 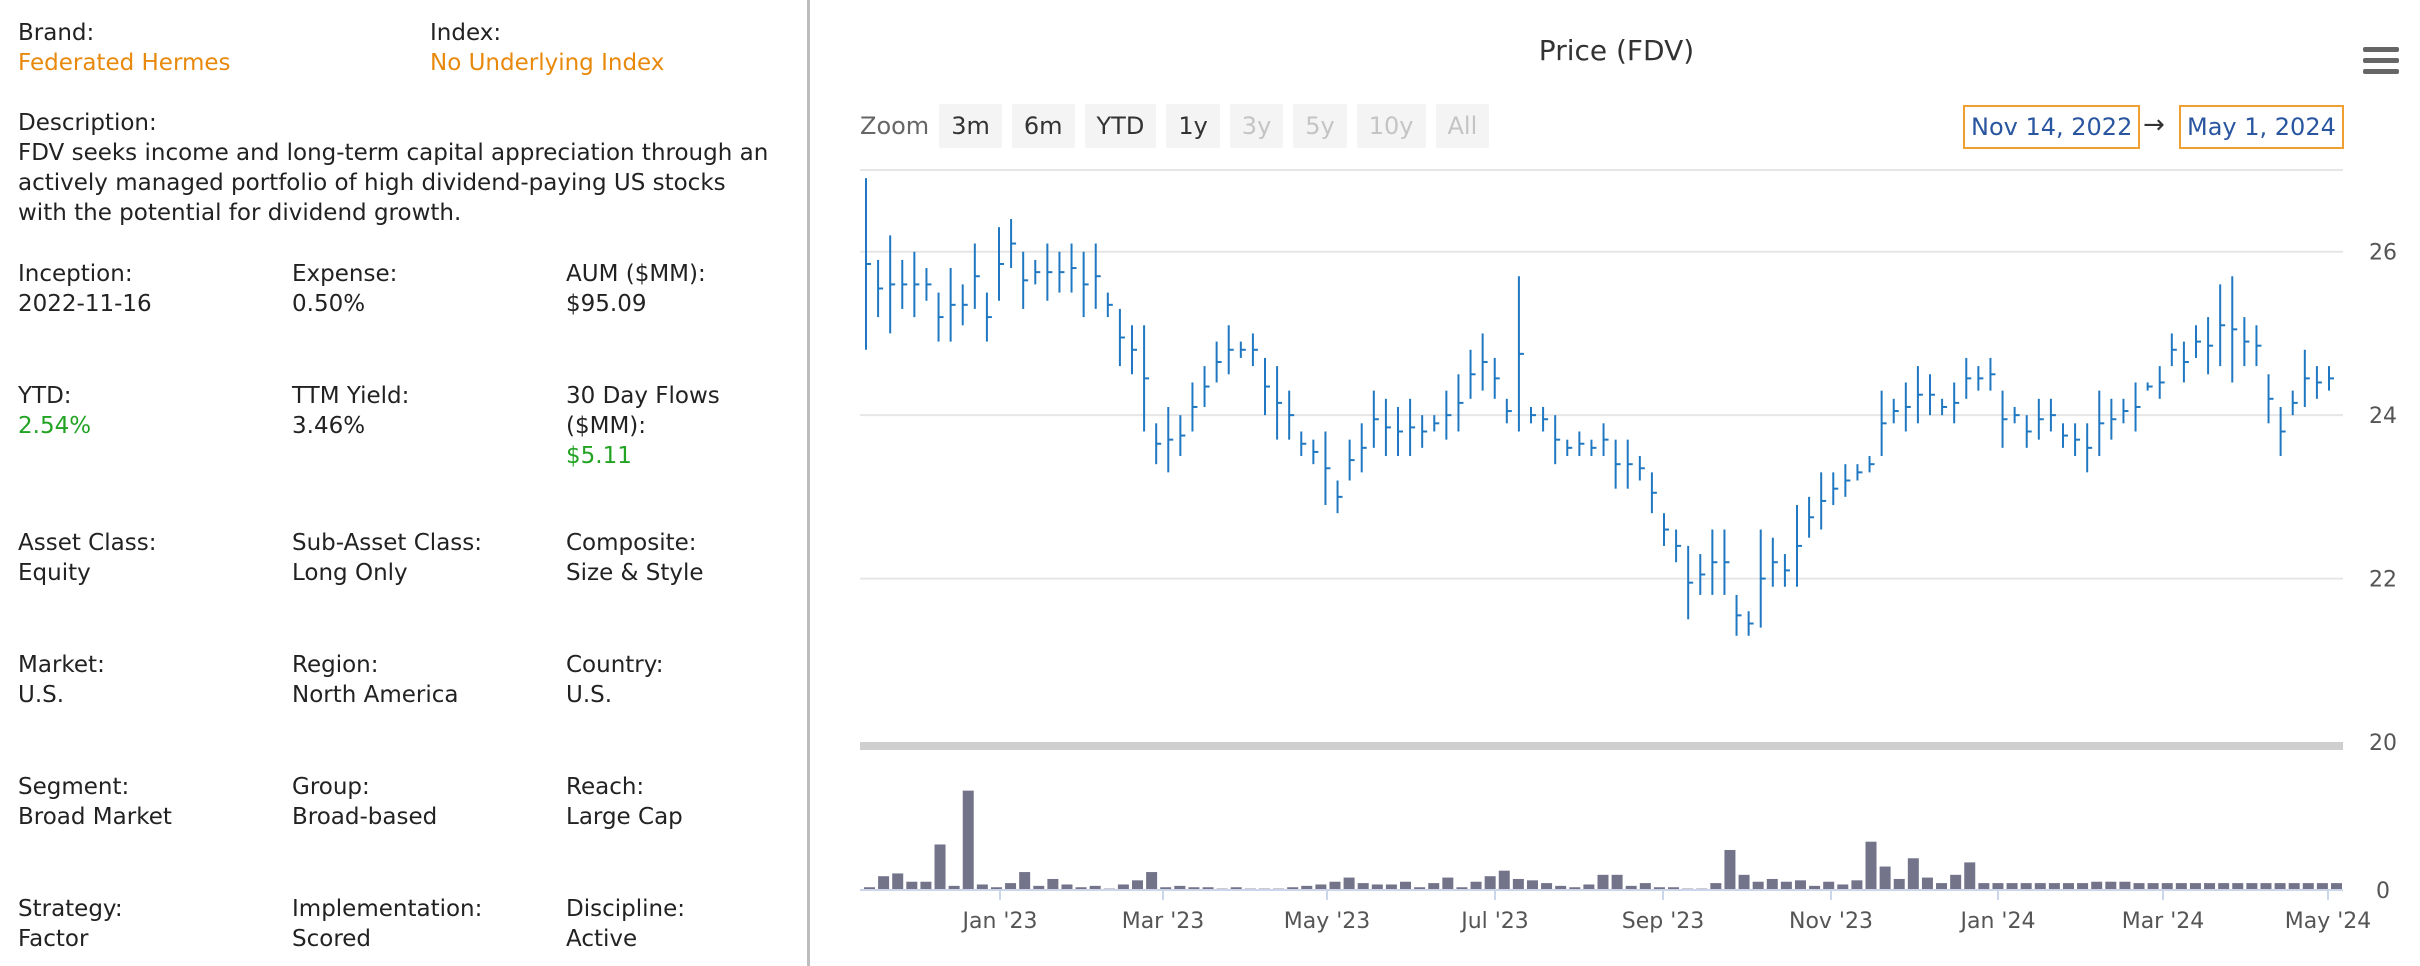 What do you see at coordinates (1616, 50) in the screenshot?
I see `chart-title: Price (FDV)` at bounding box center [1616, 50].